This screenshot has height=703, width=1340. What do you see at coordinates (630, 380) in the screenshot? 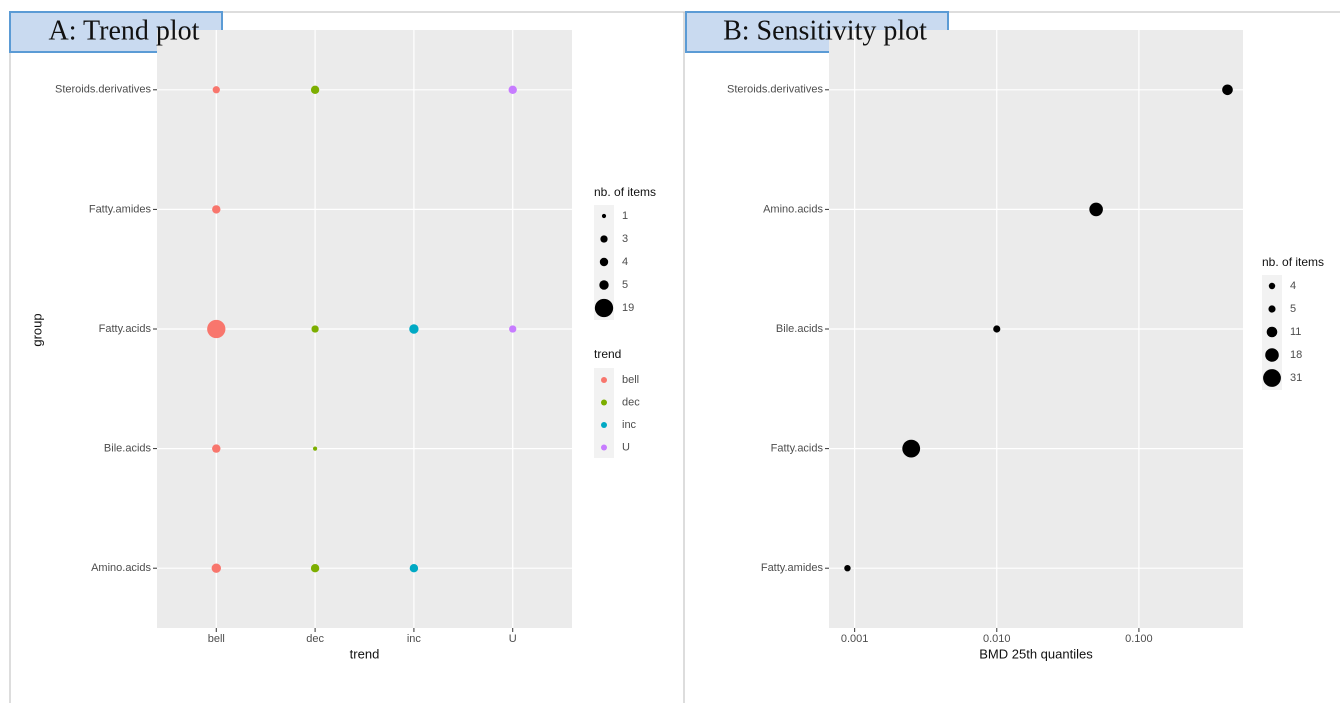
I see `legend-label: bell` at bounding box center [630, 380].